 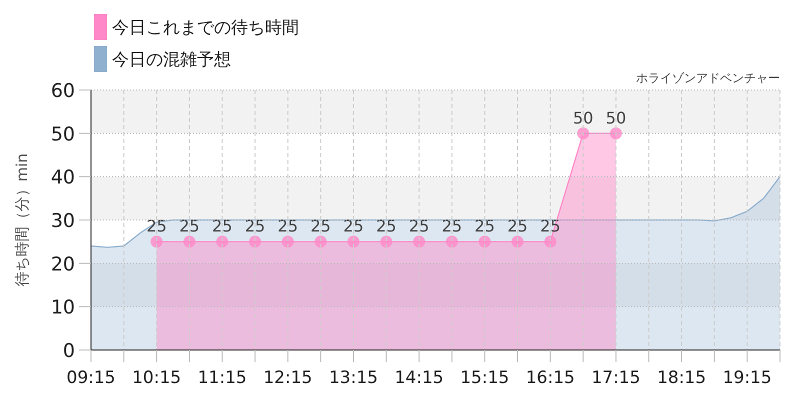 What do you see at coordinates (353, 378) in the screenshot?
I see `x-tick-label: 13:15` at bounding box center [353, 378].